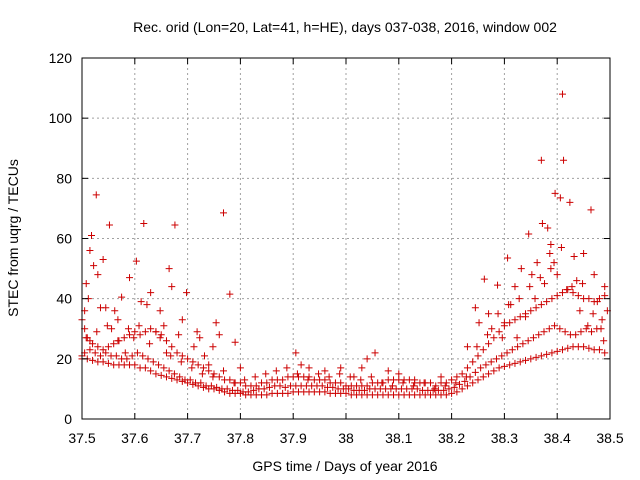  I want to click on x-tick-label: 38.4, so click(557, 438).